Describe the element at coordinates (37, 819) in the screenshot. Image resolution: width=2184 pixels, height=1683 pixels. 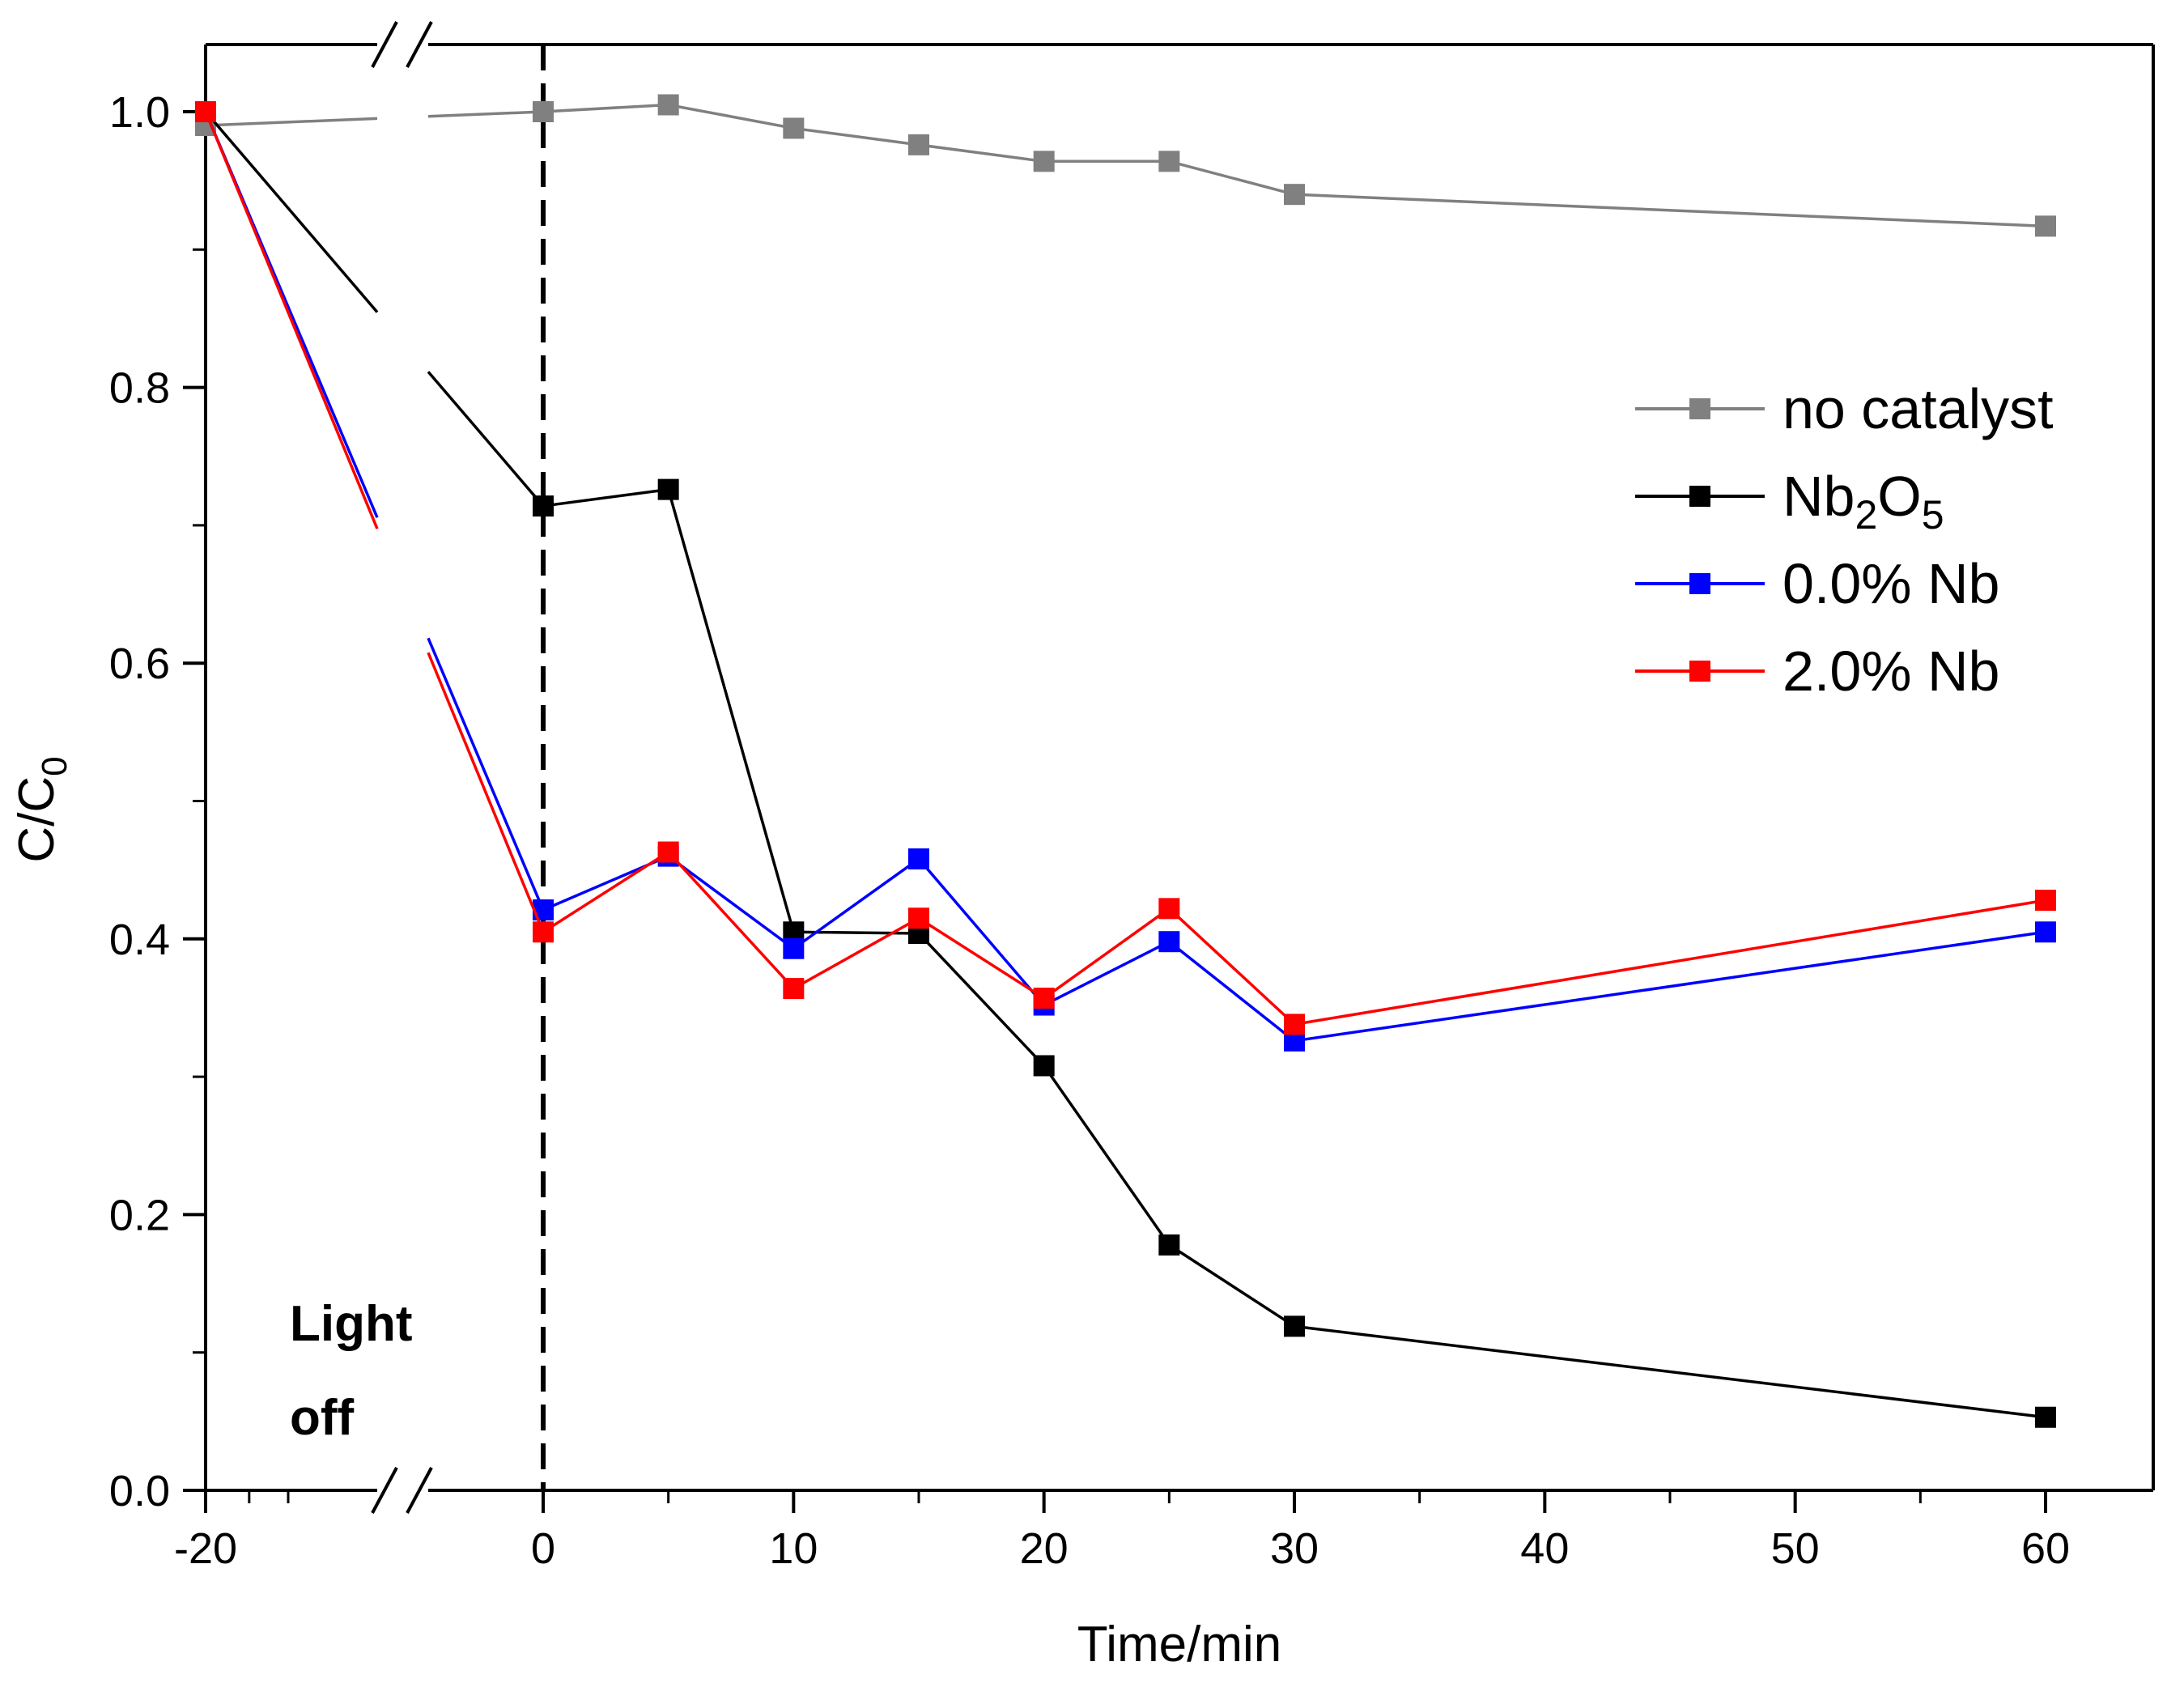
I see `y-axis-title-main: C/C` at that location.